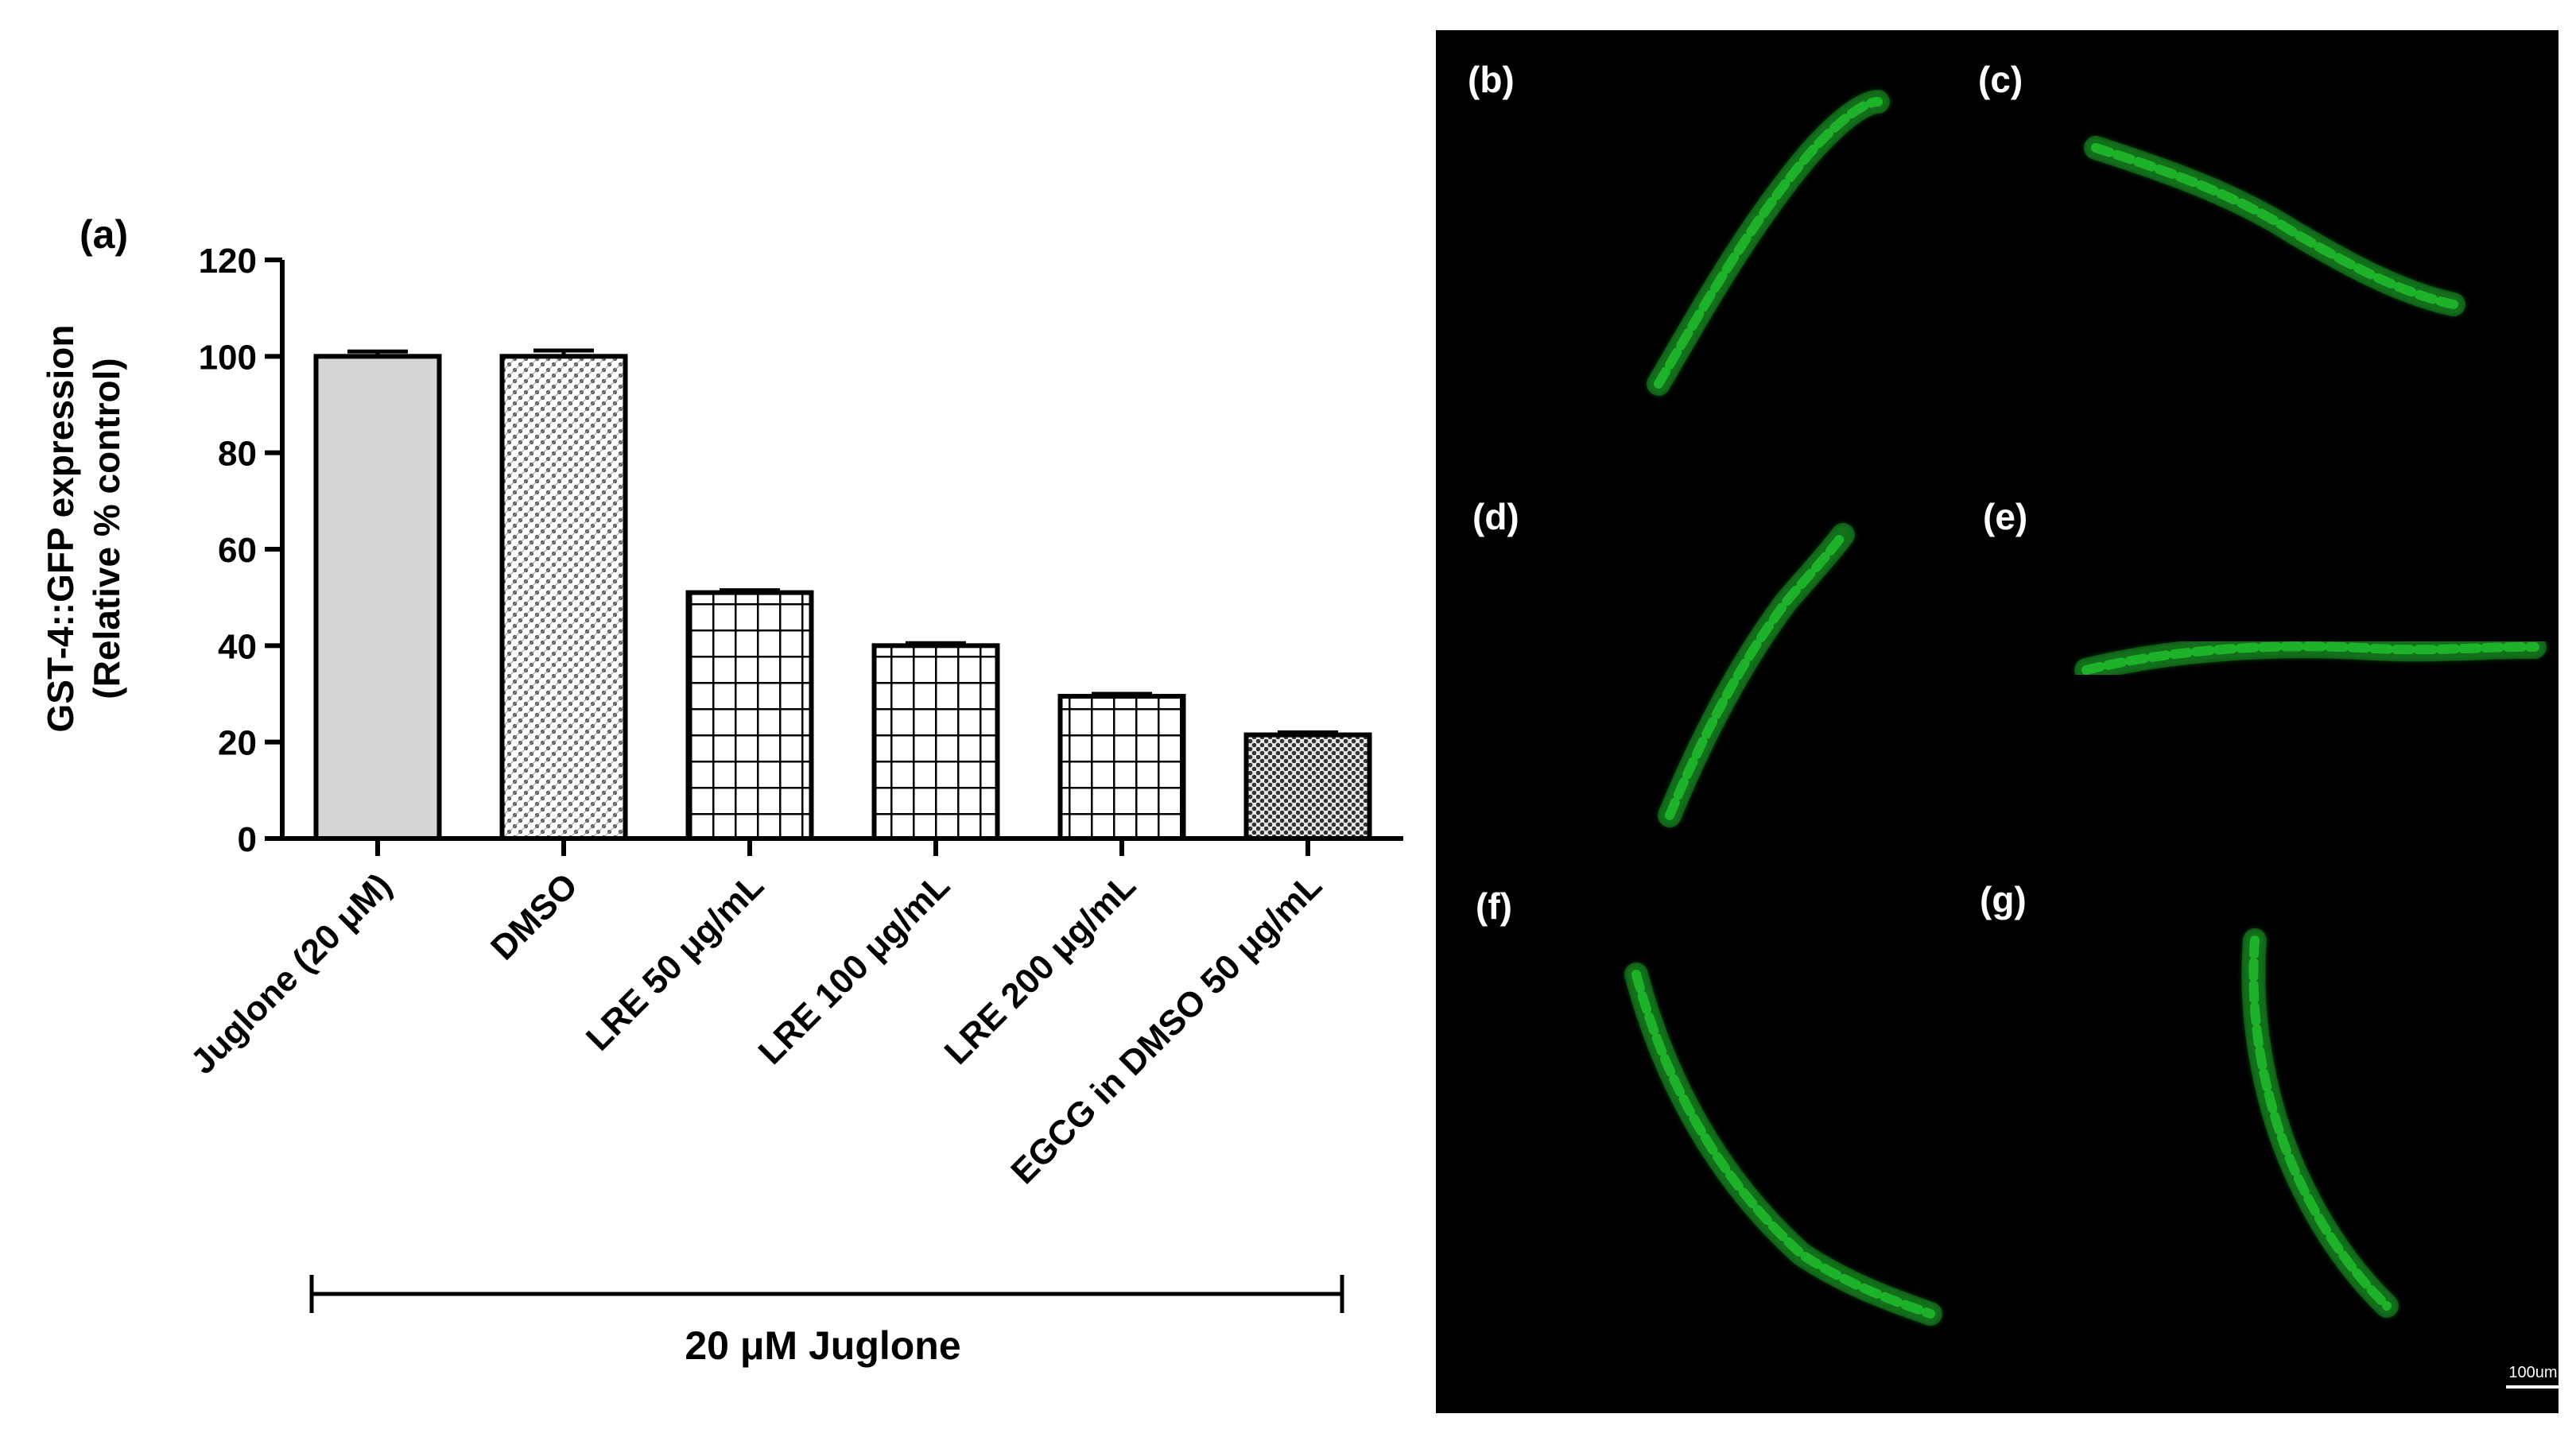 The image size is (2576, 1437). Describe the element at coordinates (228, 261) in the screenshot. I see `y-tick-label: 120` at that location.